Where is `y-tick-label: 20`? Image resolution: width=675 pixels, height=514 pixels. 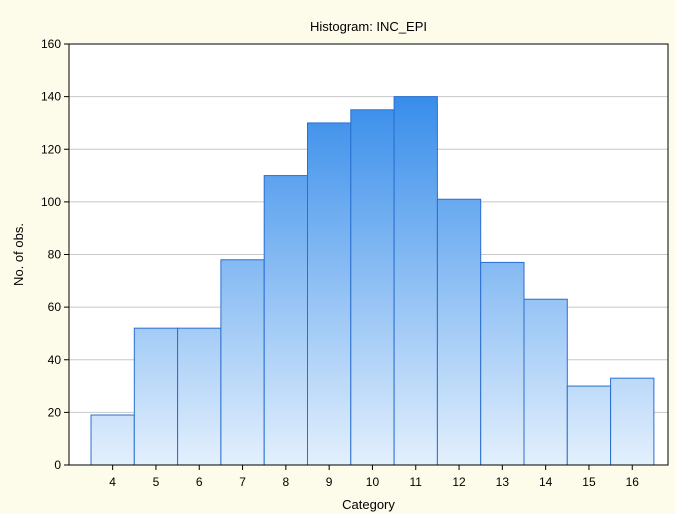 y-tick-label: 20 is located at coordinates (55, 412).